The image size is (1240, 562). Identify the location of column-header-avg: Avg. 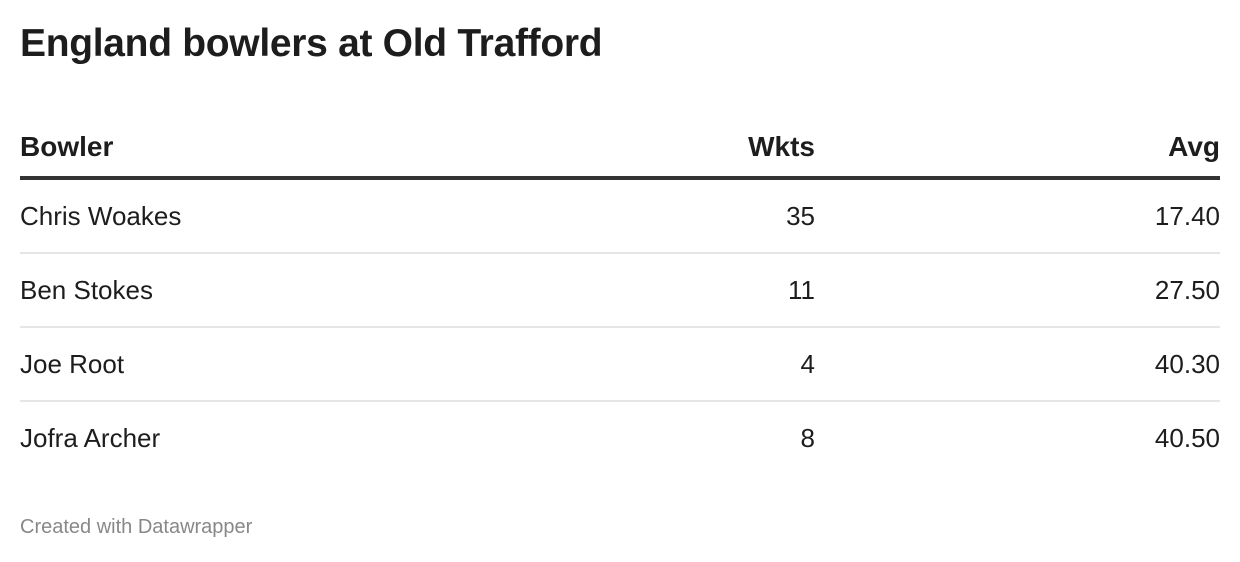
(1017, 149).